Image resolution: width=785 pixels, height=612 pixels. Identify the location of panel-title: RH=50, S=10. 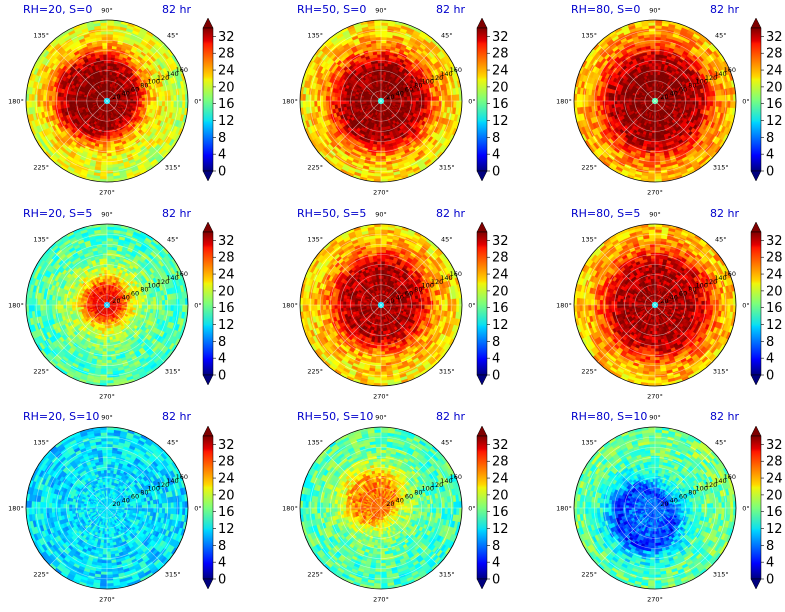
(335, 416).